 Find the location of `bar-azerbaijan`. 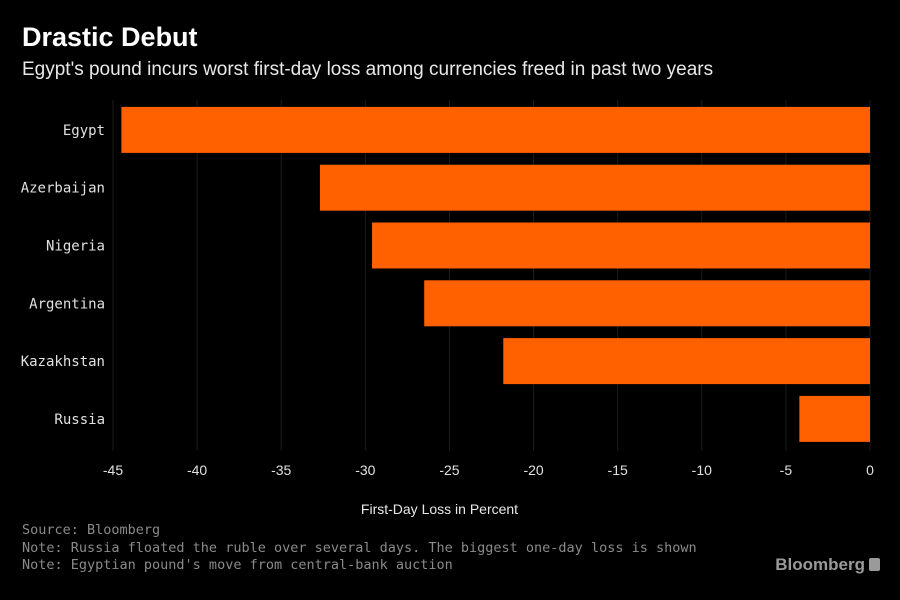

bar-azerbaijan is located at coordinates (594, 187).